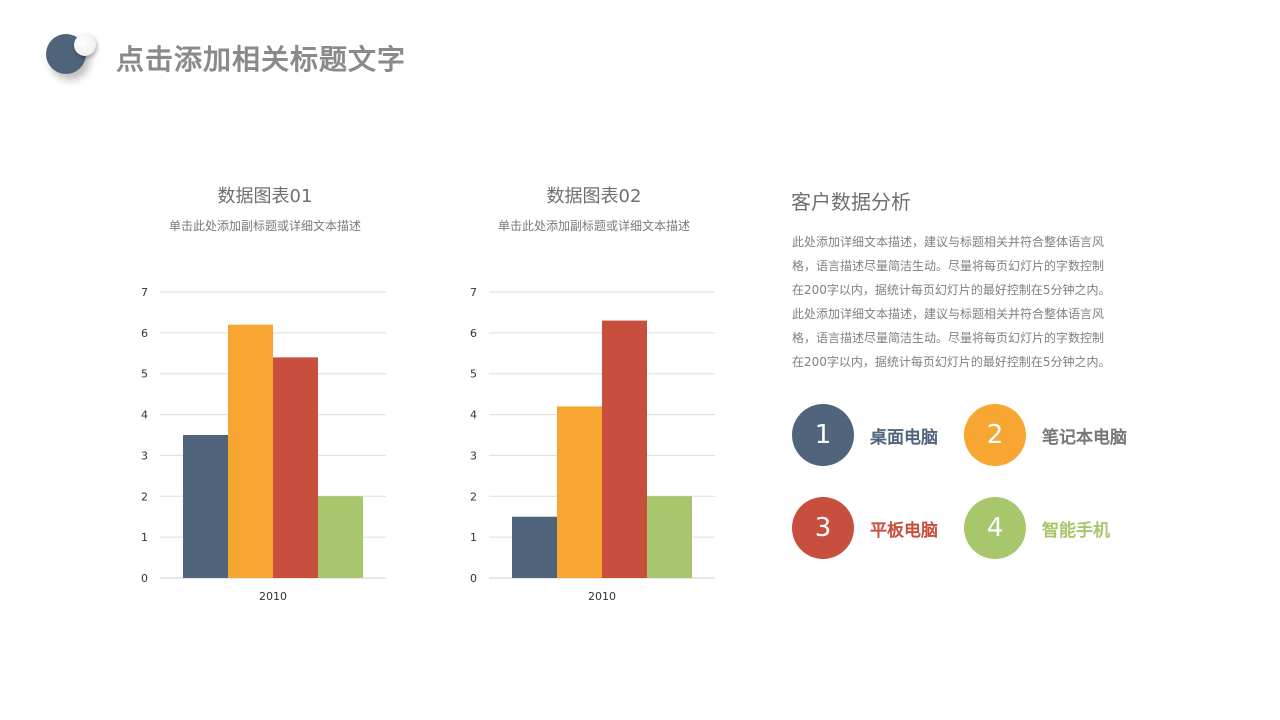 The height and width of the screenshot is (720, 1280). I want to click on bar-chart-1: 0 1 2 3 4 5 6 7 2010, so click(263, 444).